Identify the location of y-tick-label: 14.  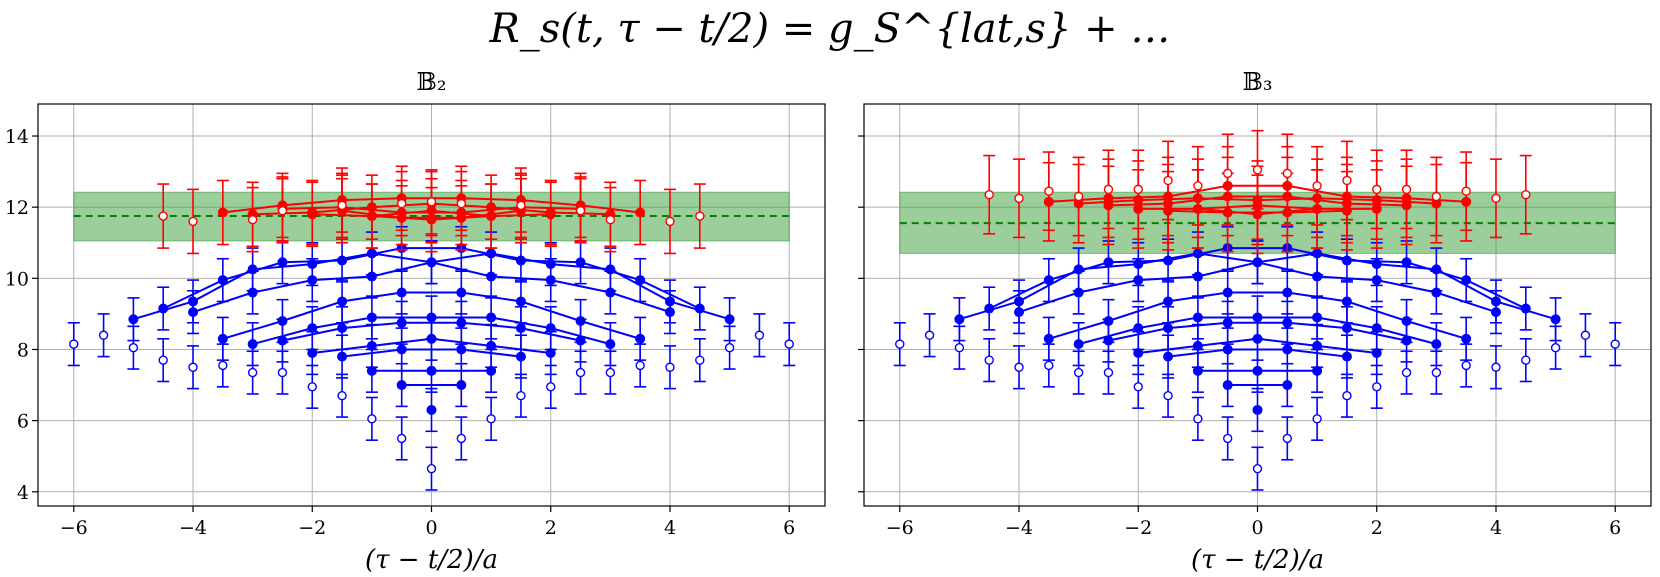
(17, 137).